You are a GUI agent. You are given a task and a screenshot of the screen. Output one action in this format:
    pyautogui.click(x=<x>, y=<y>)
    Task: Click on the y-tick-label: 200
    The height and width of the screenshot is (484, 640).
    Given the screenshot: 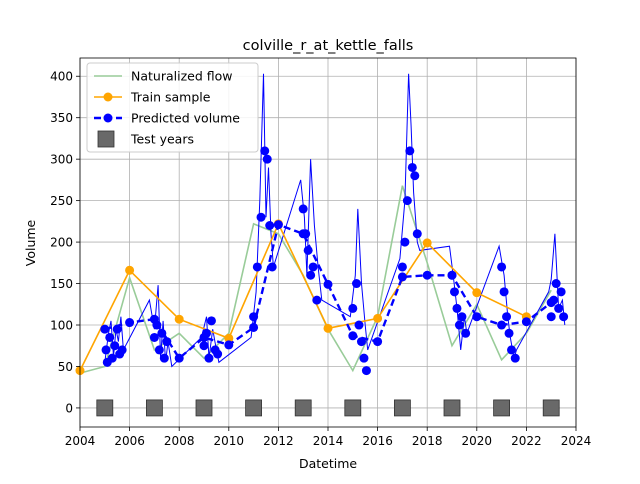 What is the action you would take?
    pyautogui.click(x=61, y=243)
    